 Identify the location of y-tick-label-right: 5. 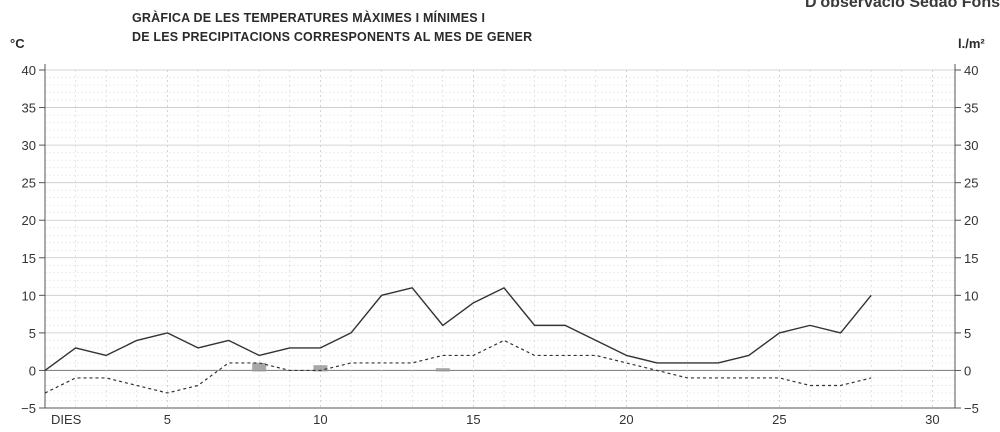
(967, 333).